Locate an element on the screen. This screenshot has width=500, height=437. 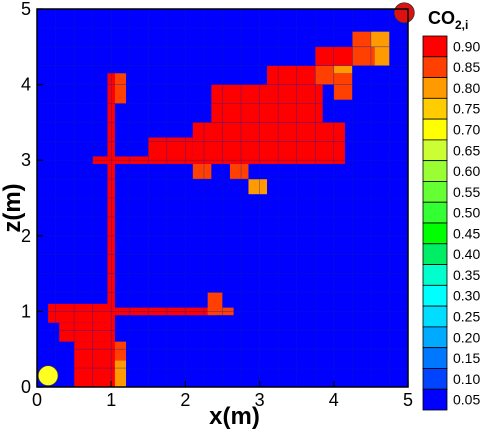
x-tick-label: 2 is located at coordinates (185, 400).